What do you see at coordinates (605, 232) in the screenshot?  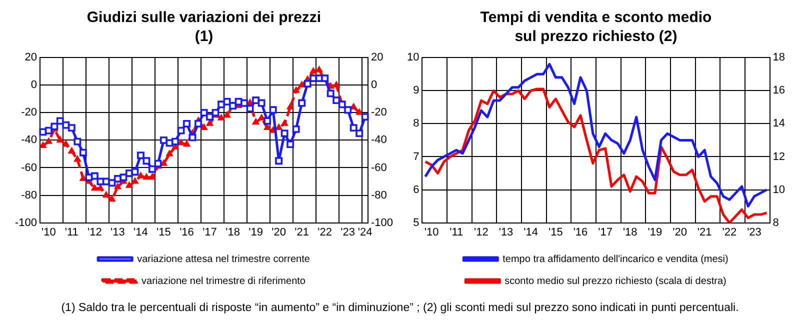 I see `x-tick-label: '17` at bounding box center [605, 232].